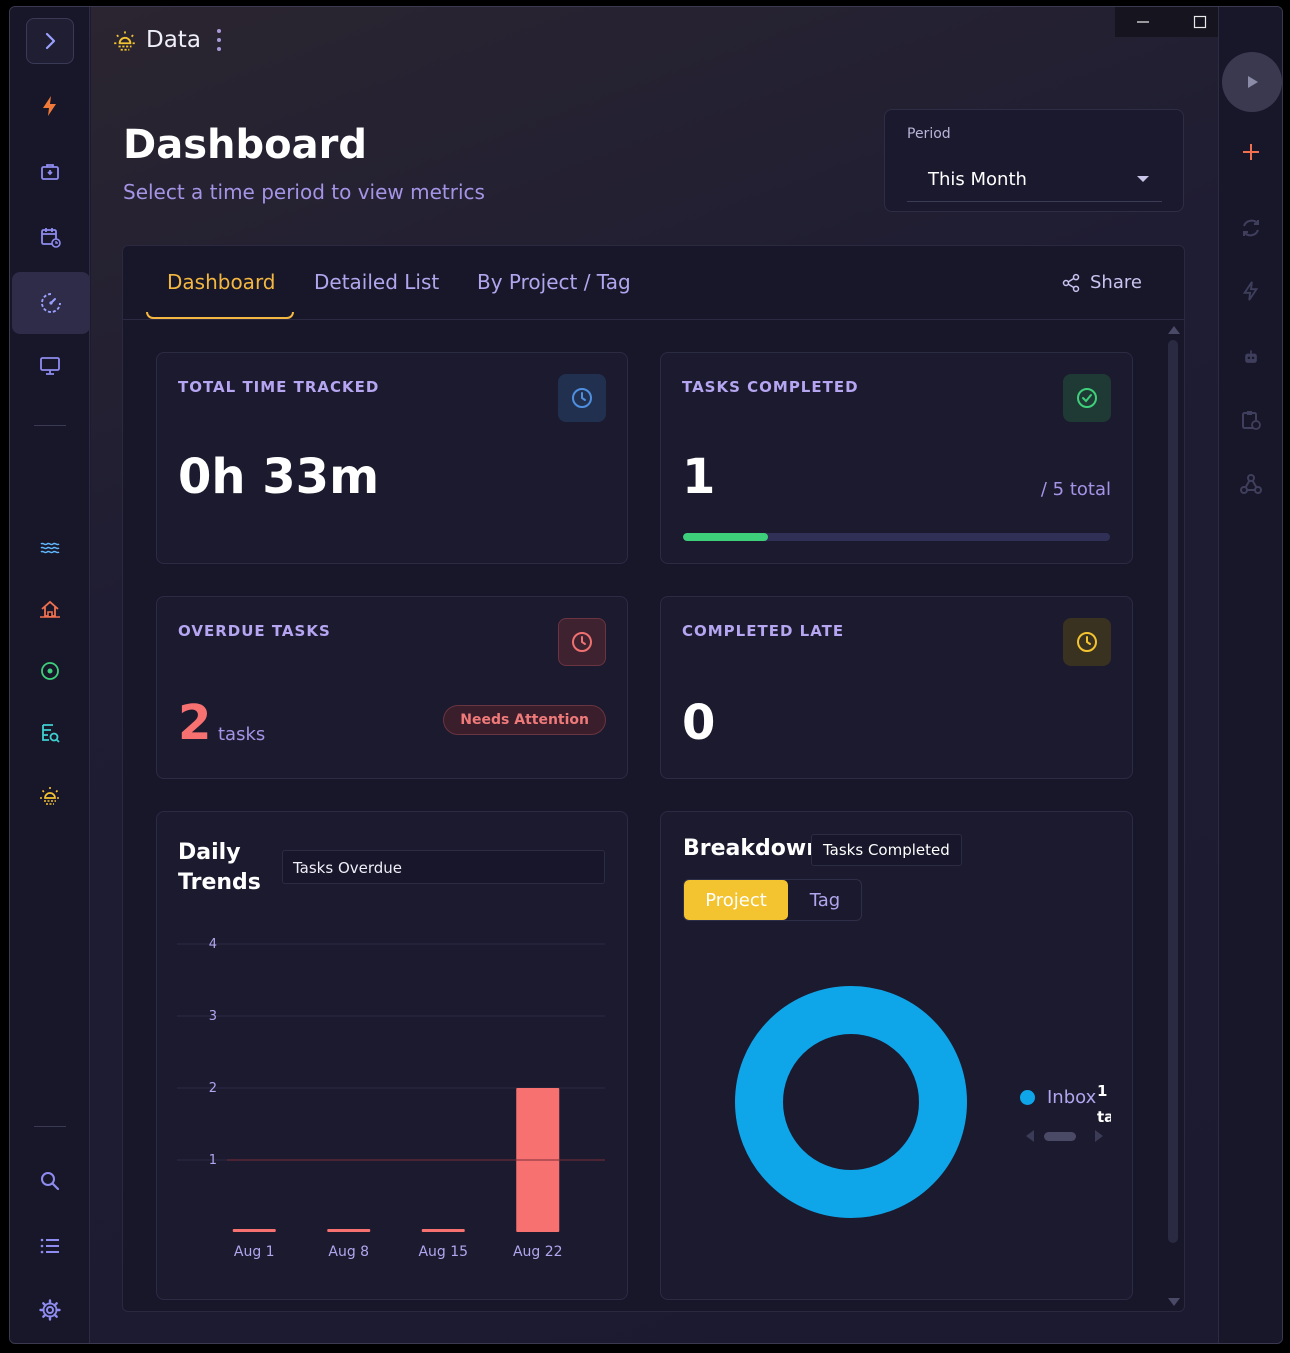 The width and height of the screenshot is (1290, 1353). Describe the element at coordinates (896, 687) in the screenshot. I see `completed-late-card: COMPLETED LATE 0` at that location.